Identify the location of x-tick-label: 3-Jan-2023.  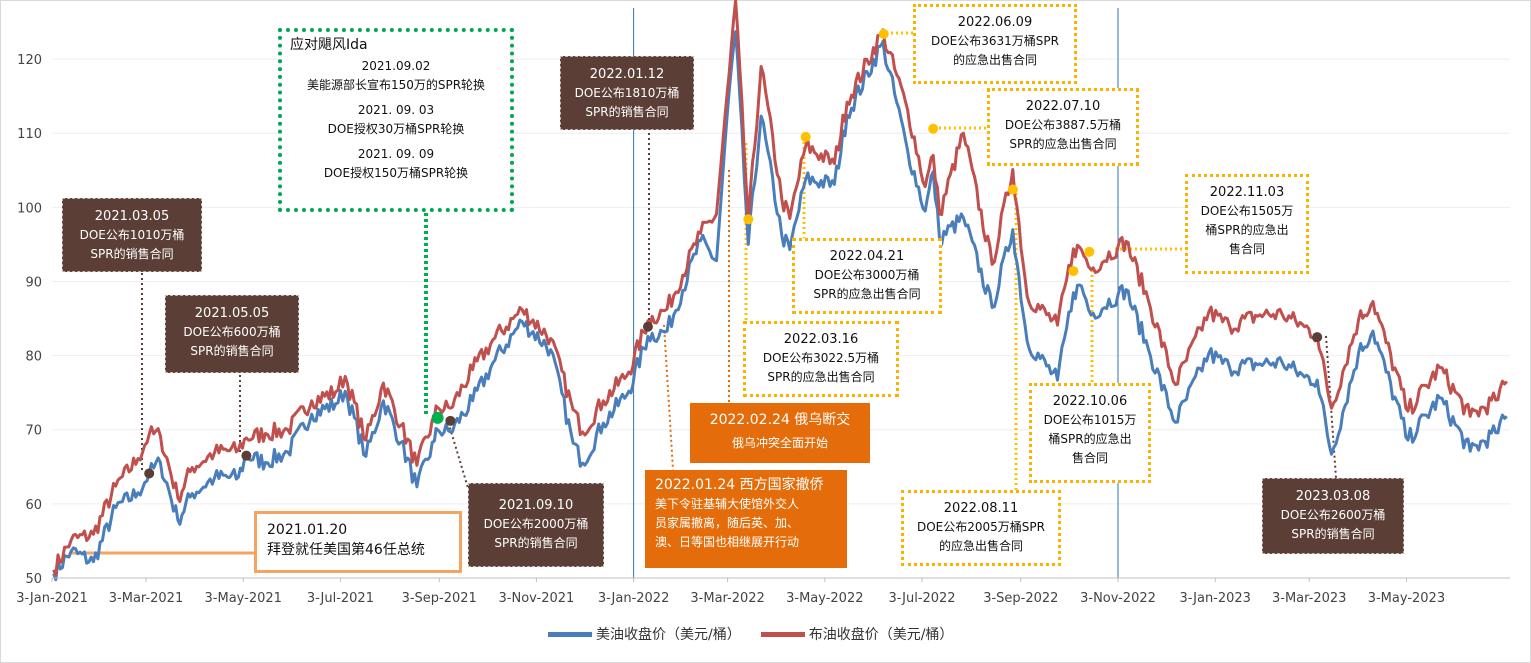
(1215, 598).